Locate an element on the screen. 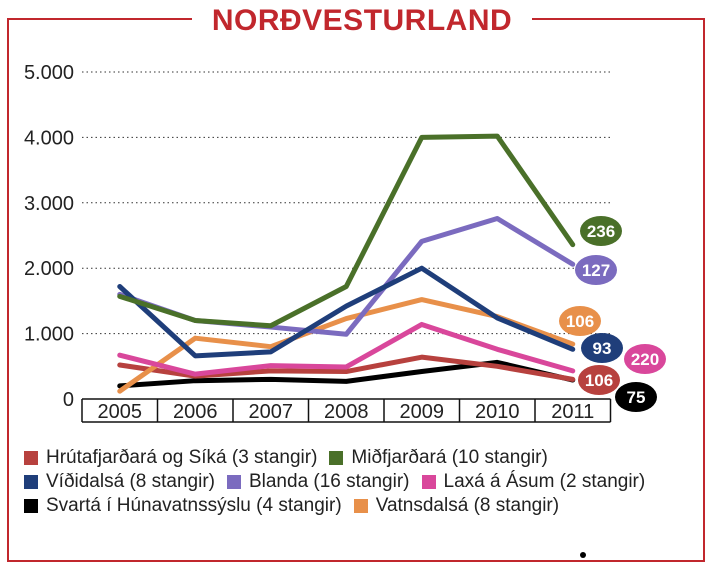 The width and height of the screenshot is (713, 564). x-tick-label: 2010 is located at coordinates (497, 412).